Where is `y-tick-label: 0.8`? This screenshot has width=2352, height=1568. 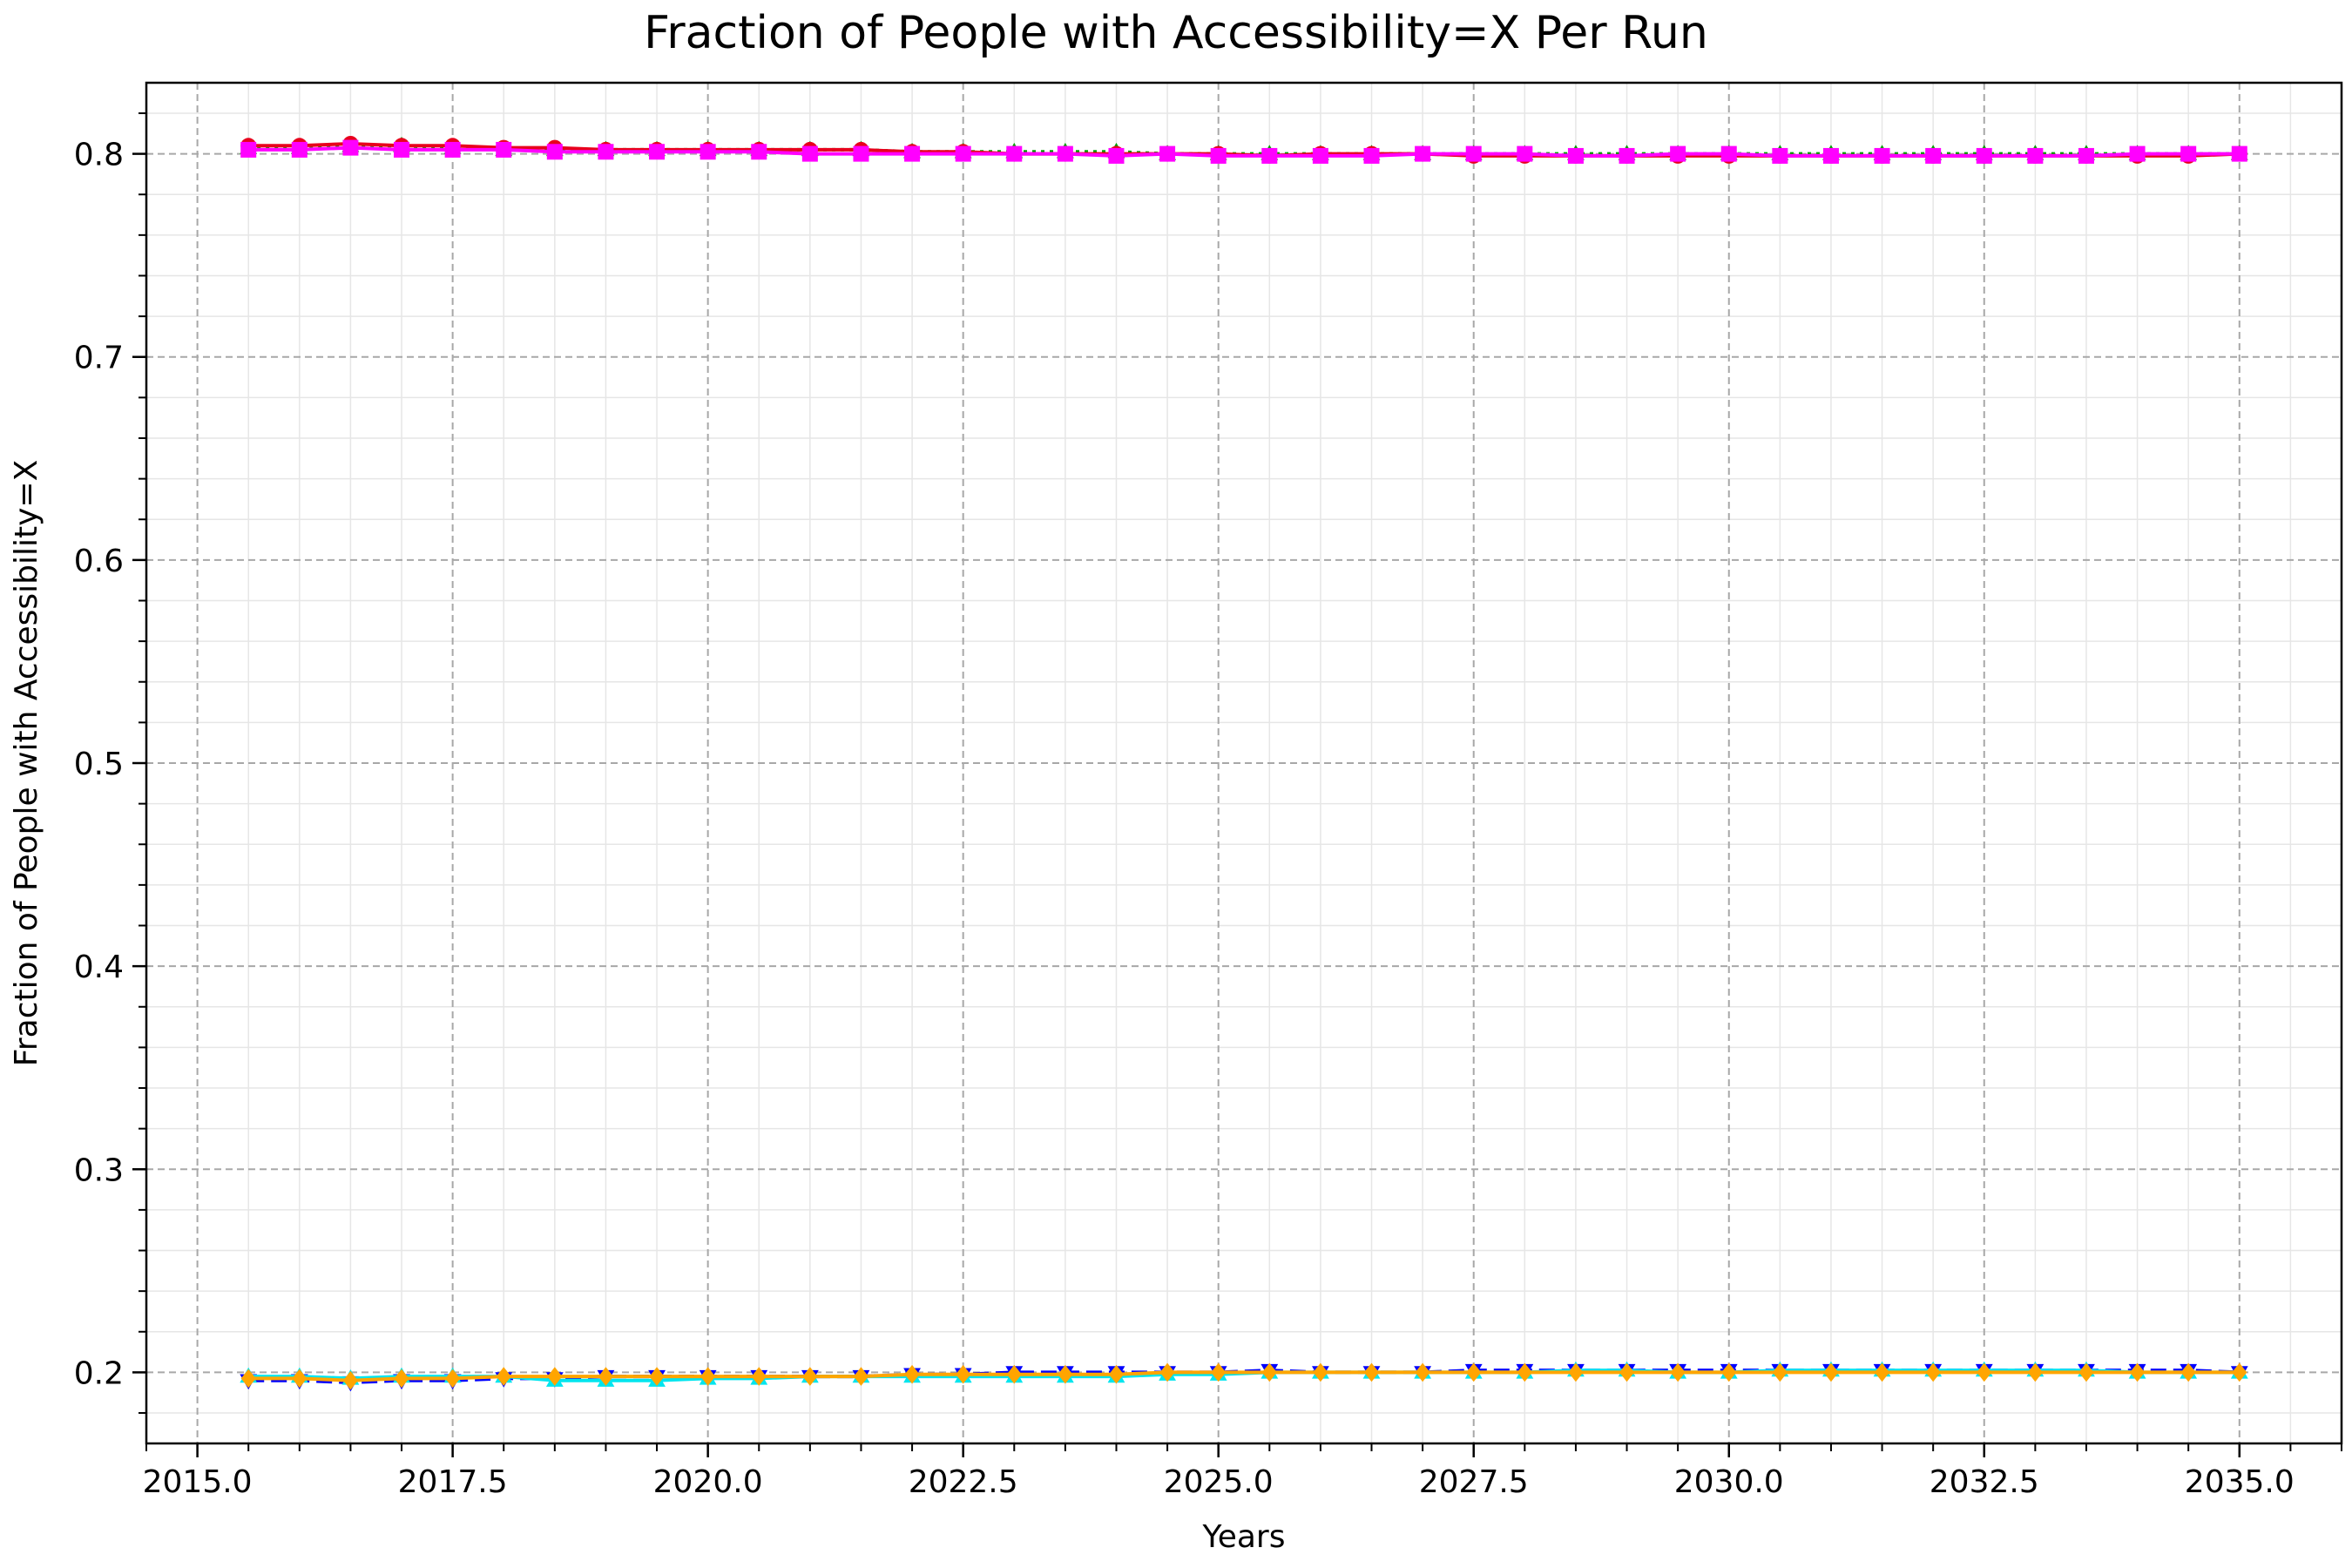
y-tick-label: 0.8 is located at coordinates (99, 155).